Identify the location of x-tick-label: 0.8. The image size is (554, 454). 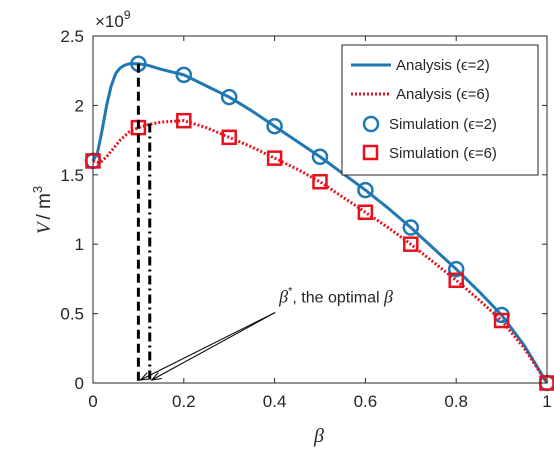
(456, 401).